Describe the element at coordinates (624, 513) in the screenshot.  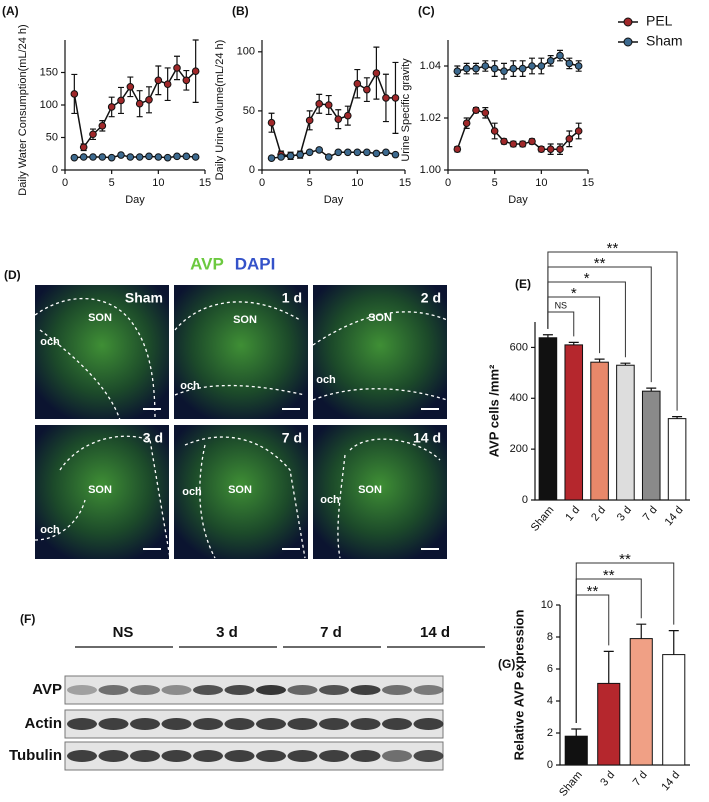
I see `x-tick-label: 3 d` at that location.